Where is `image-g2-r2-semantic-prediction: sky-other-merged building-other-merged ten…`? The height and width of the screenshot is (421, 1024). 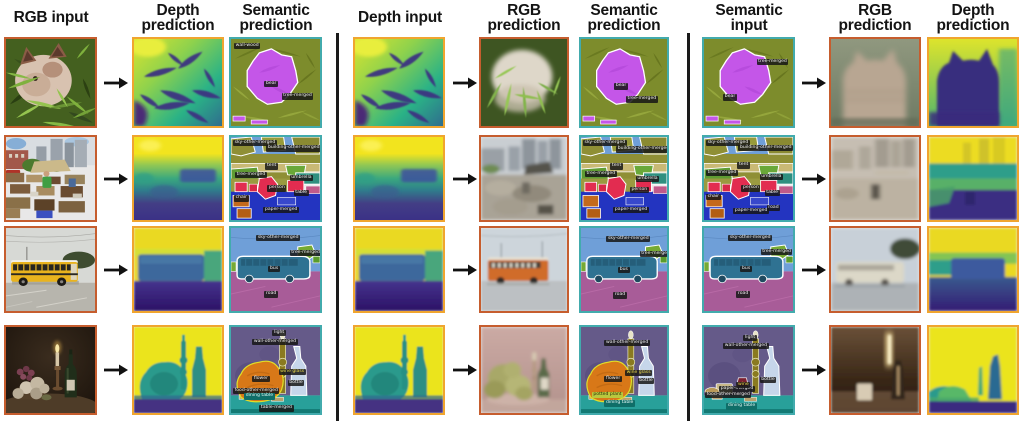 image-g2-r2-semantic-prediction: sky-other-merged building-other-merged ten… is located at coordinates (624, 178).